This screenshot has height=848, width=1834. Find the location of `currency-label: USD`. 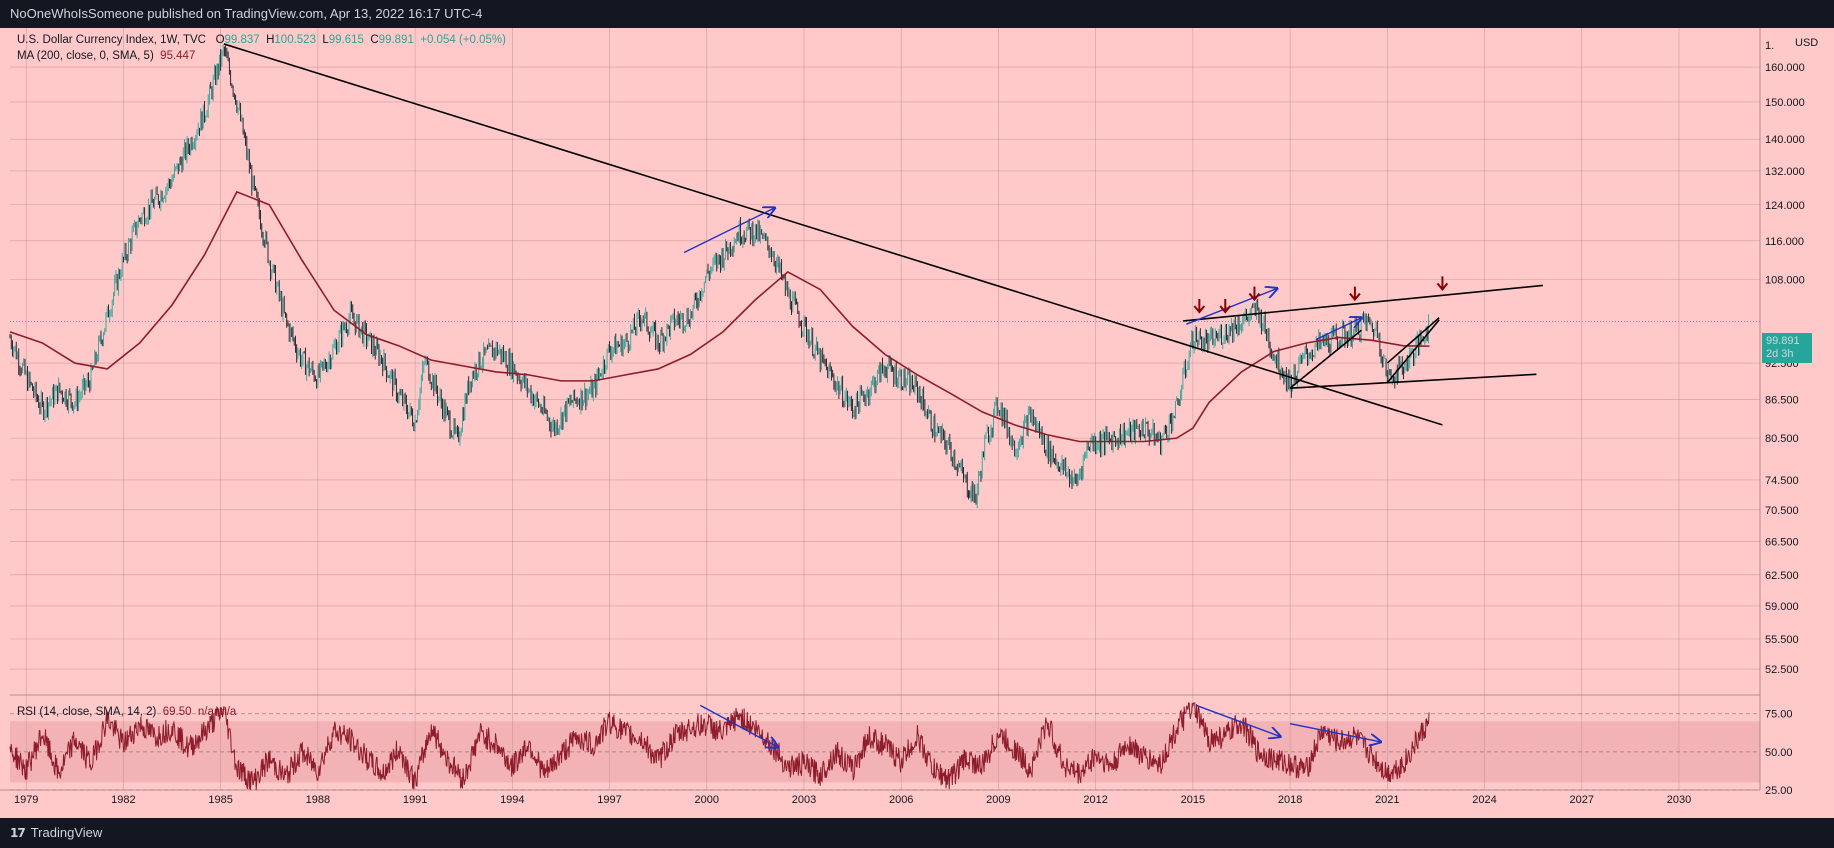

currency-label: USD is located at coordinates (1807, 43).